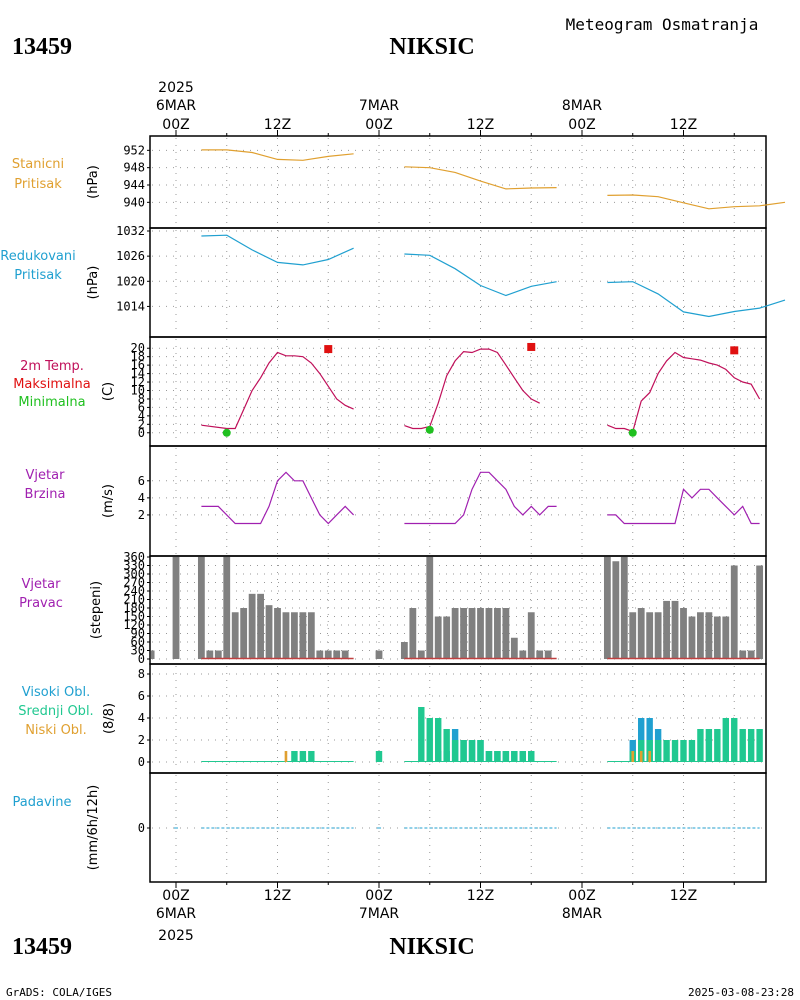 The image size is (800, 1000). Describe the element at coordinates (109, 718) in the screenshot. I see `y-axis-label: (8/8)` at that location.